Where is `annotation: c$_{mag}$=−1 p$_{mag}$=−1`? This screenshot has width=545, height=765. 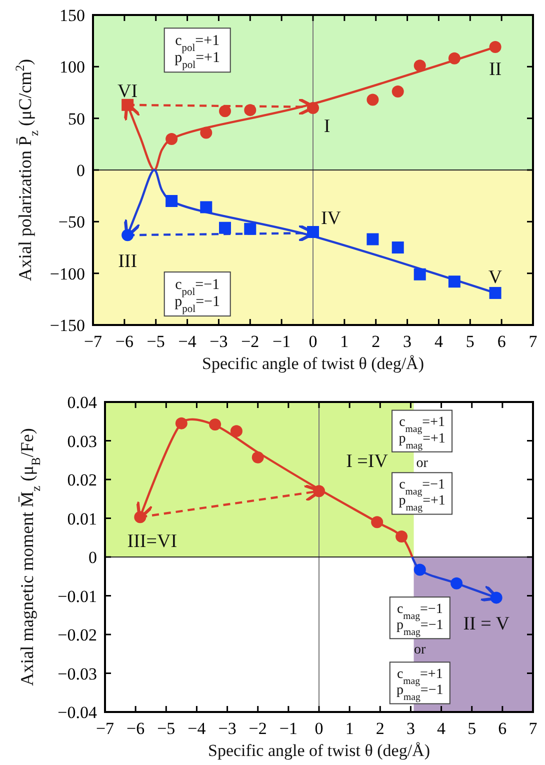 annotation: c$_{mag}$=−1 p$_{mag}$=−1 is located at coordinates (420, 620).